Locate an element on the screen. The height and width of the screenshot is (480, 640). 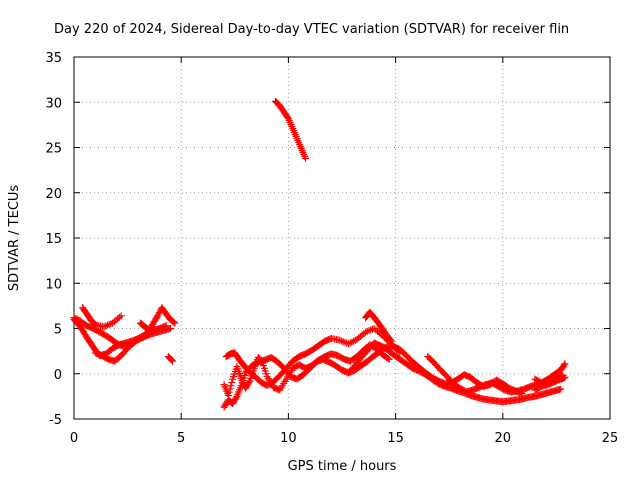
x-tick-label: 10 is located at coordinates (288, 438).